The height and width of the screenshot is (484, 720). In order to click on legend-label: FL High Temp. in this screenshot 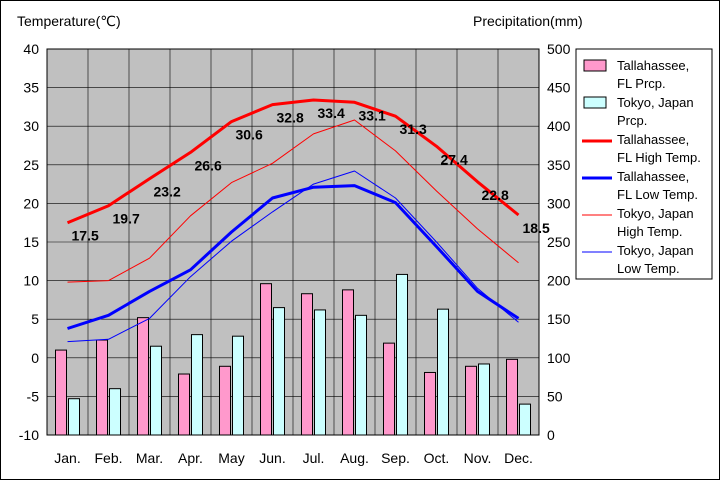, I will do `click(659, 157)`.